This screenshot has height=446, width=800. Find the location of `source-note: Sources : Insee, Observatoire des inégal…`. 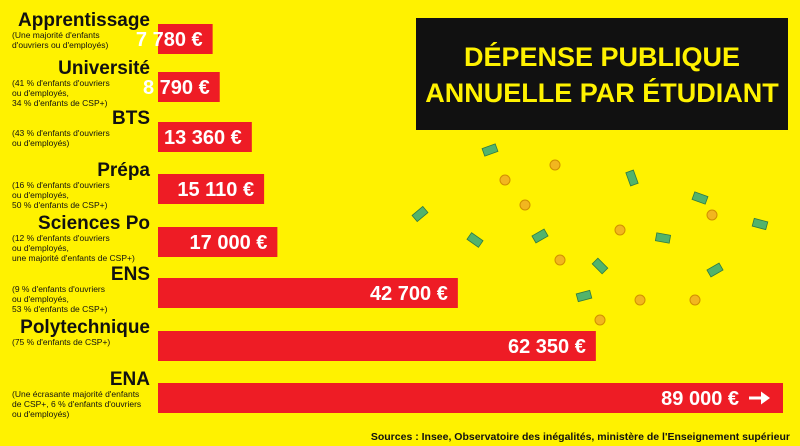

source-note: Sources : Insee, Observatoire des inégal… is located at coordinates (580, 437).